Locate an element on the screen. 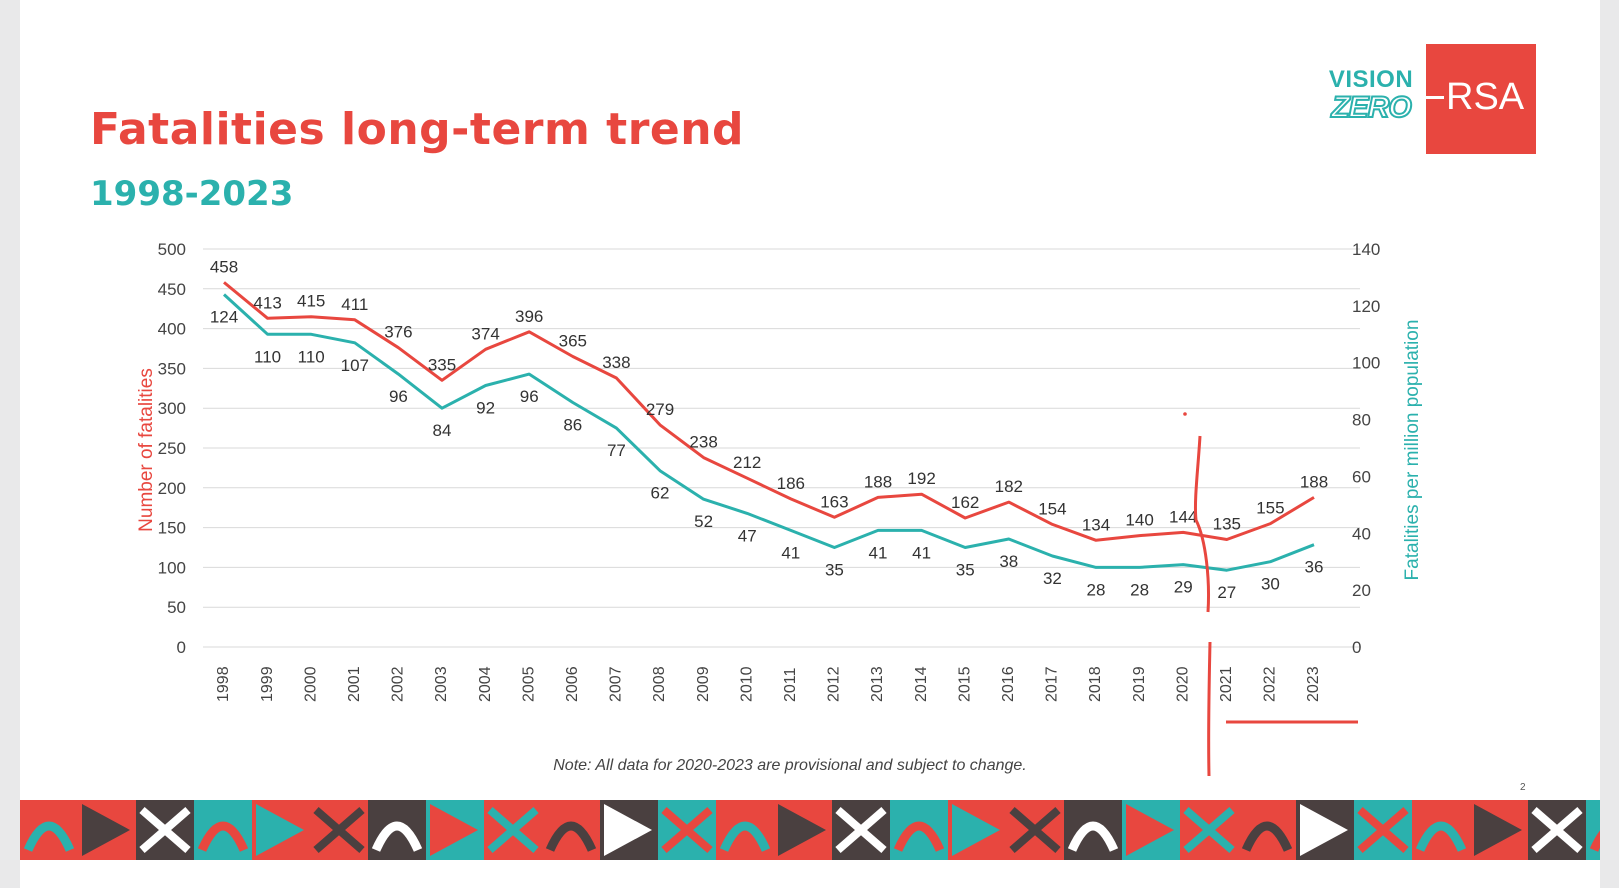  data-label-per-million: 52 is located at coordinates (703, 521).